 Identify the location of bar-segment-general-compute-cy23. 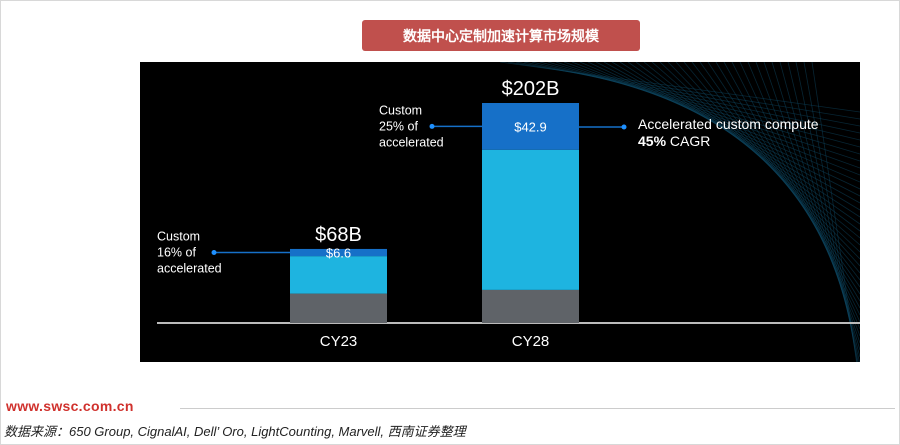
(338, 308).